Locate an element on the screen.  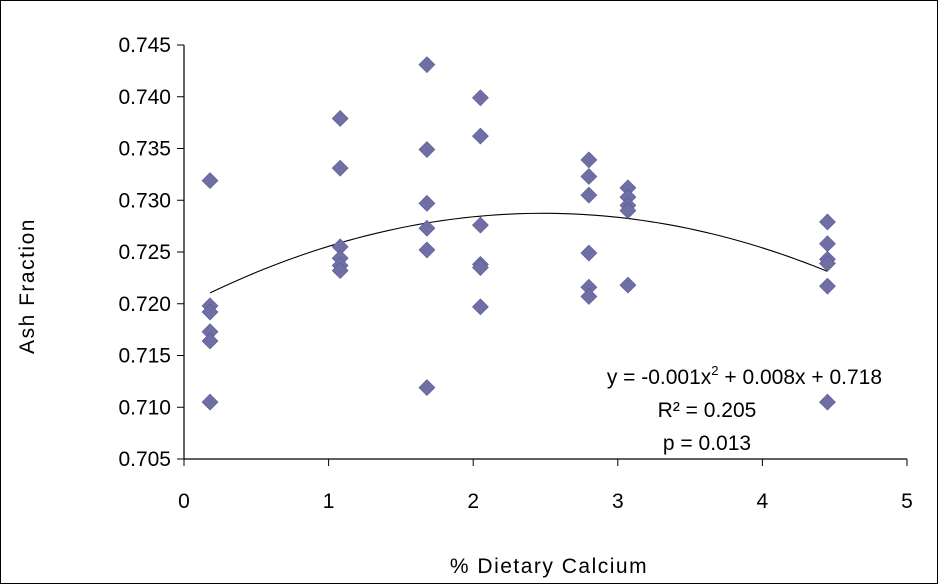
equation-prefix: y = -0.001x is located at coordinates (659, 377).